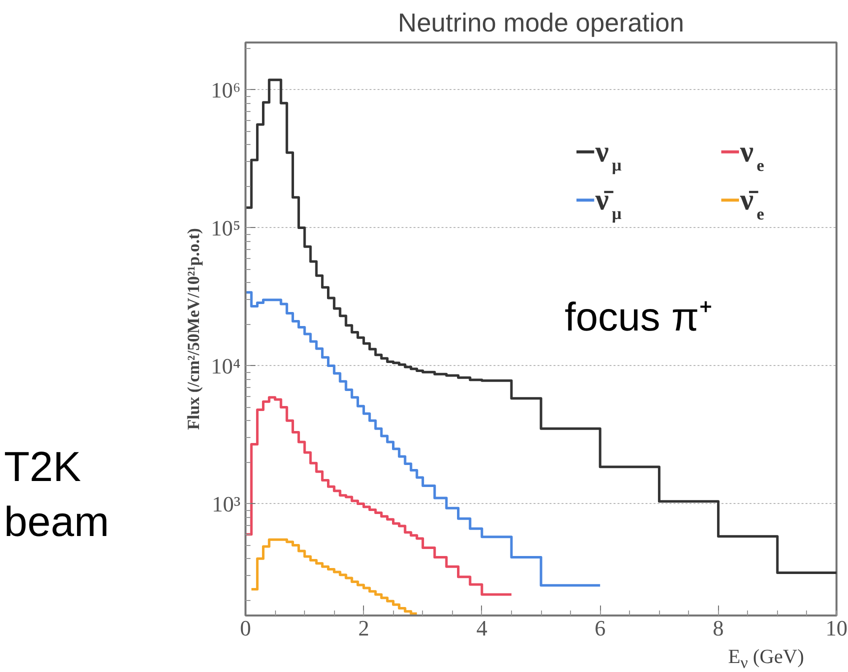  What do you see at coordinates (193, 329) in the screenshot?
I see `y-axis-title: Flux (/cm²/50MeV/10²¹p.o.t)` at bounding box center [193, 329].